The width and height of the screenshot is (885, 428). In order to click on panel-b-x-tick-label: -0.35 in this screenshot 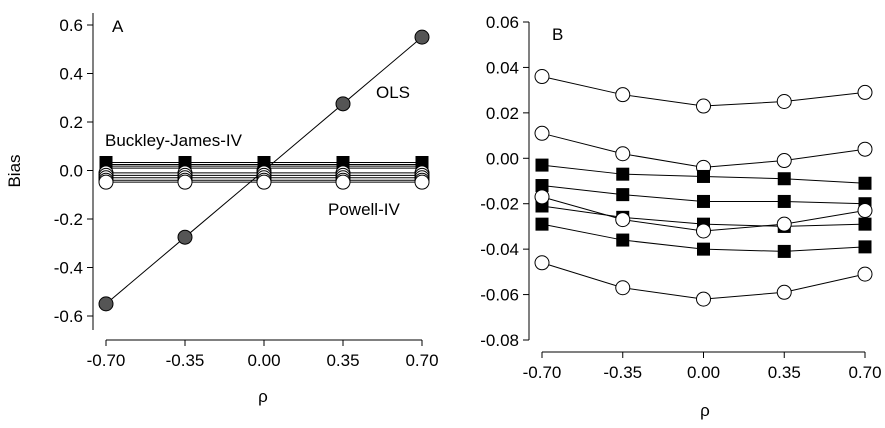, I will do `click(622, 372)`.